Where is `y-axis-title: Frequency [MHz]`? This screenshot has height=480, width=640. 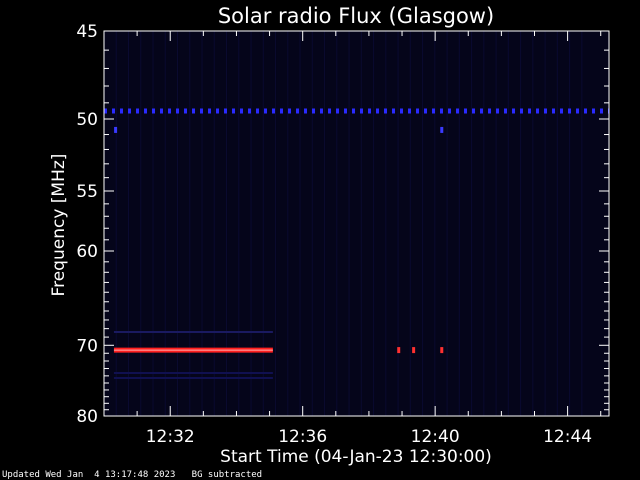
y-axis-title: Frequency [MHz] is located at coordinates (59, 225).